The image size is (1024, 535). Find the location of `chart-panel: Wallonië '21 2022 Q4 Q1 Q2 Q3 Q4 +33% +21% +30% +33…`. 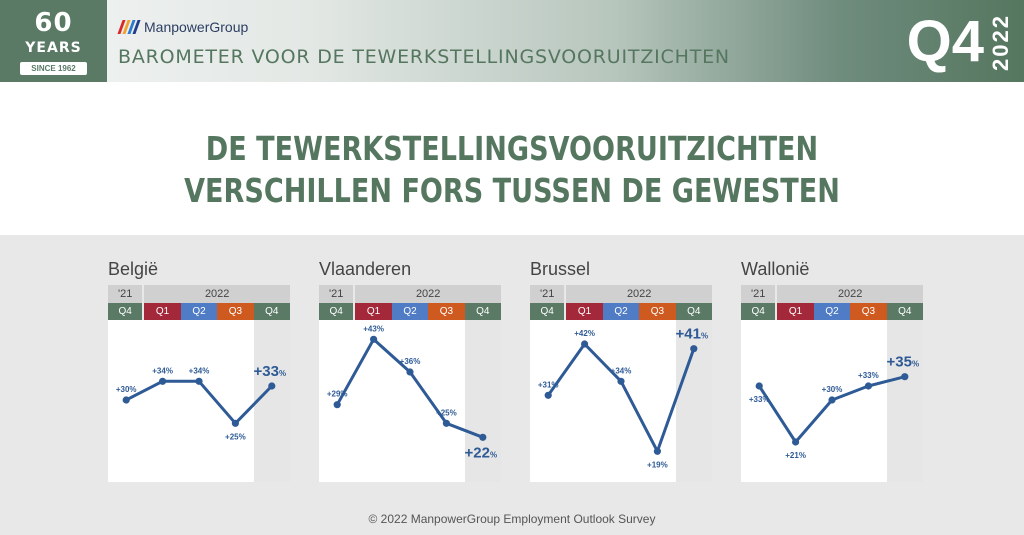

chart-panel: Wallonië '21 2022 Q4 Q1 Q2 Q3 Q4 +33% +21% +30% +33… is located at coordinates (832, 385).